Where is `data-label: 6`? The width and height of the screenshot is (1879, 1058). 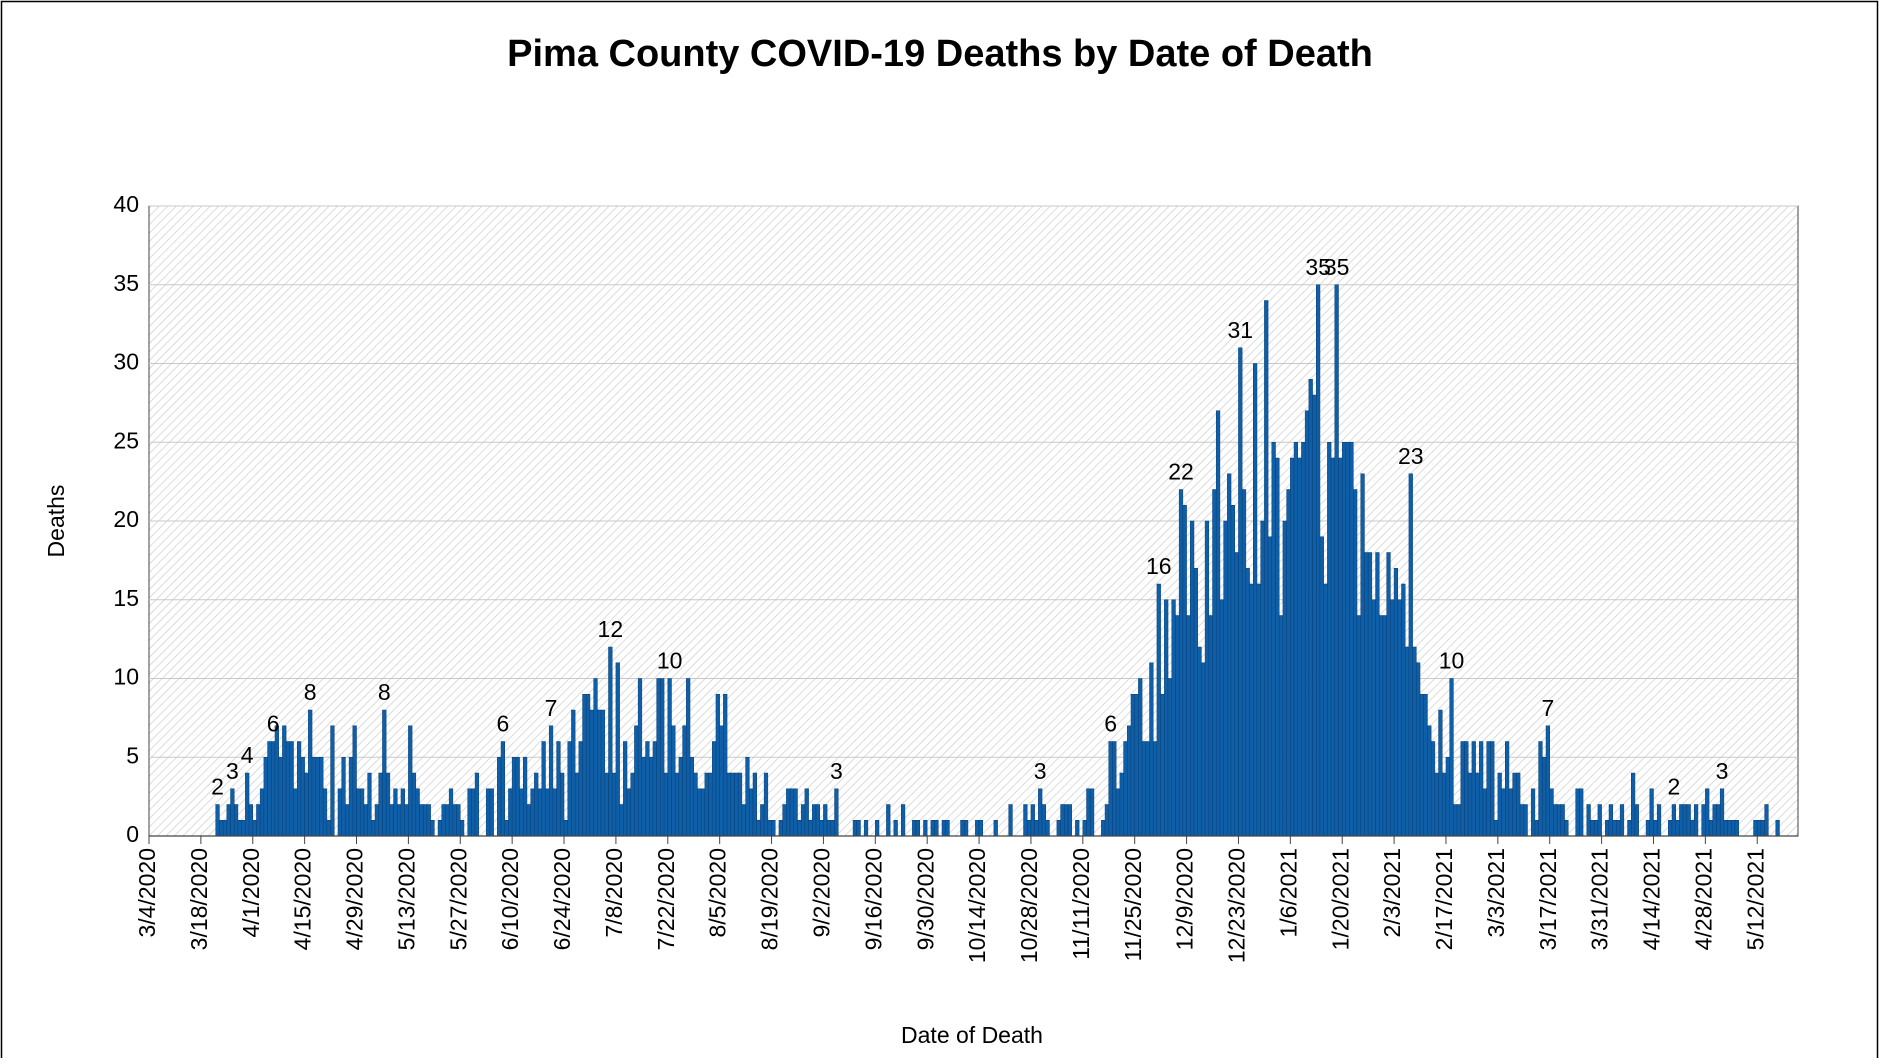
data-label: 6 is located at coordinates (273, 724).